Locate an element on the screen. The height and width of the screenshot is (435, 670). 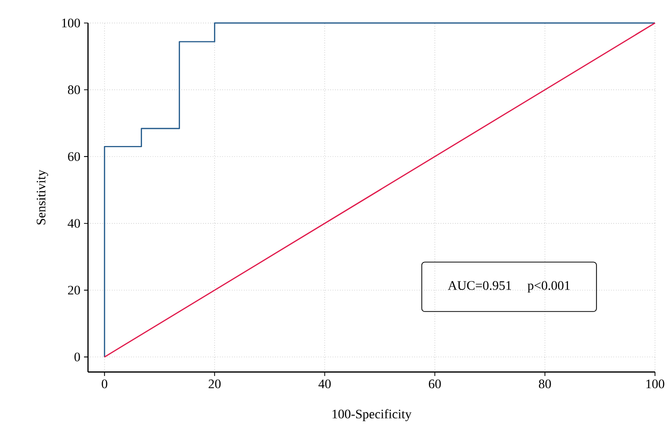
x-tick-label: 20 is located at coordinates (214, 384).